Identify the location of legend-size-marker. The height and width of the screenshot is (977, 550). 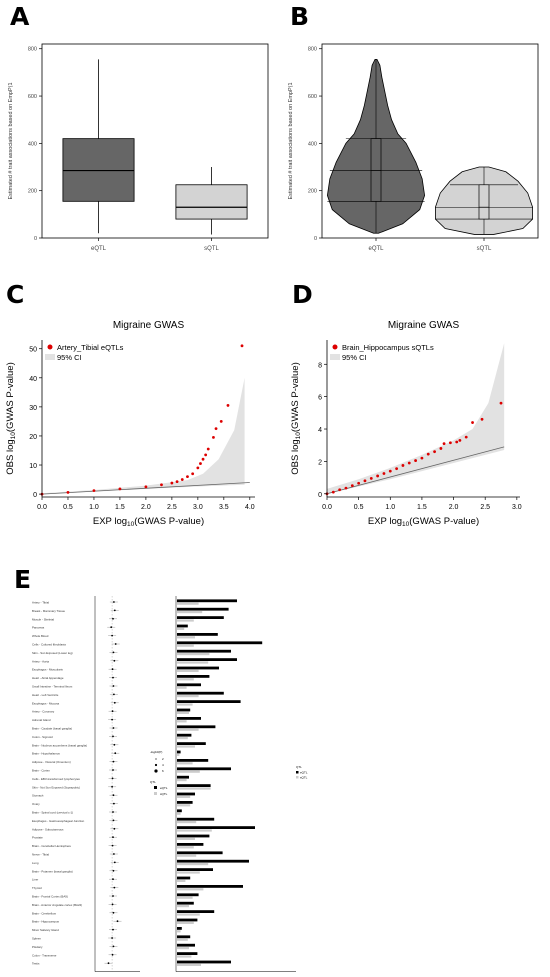
(156, 765).